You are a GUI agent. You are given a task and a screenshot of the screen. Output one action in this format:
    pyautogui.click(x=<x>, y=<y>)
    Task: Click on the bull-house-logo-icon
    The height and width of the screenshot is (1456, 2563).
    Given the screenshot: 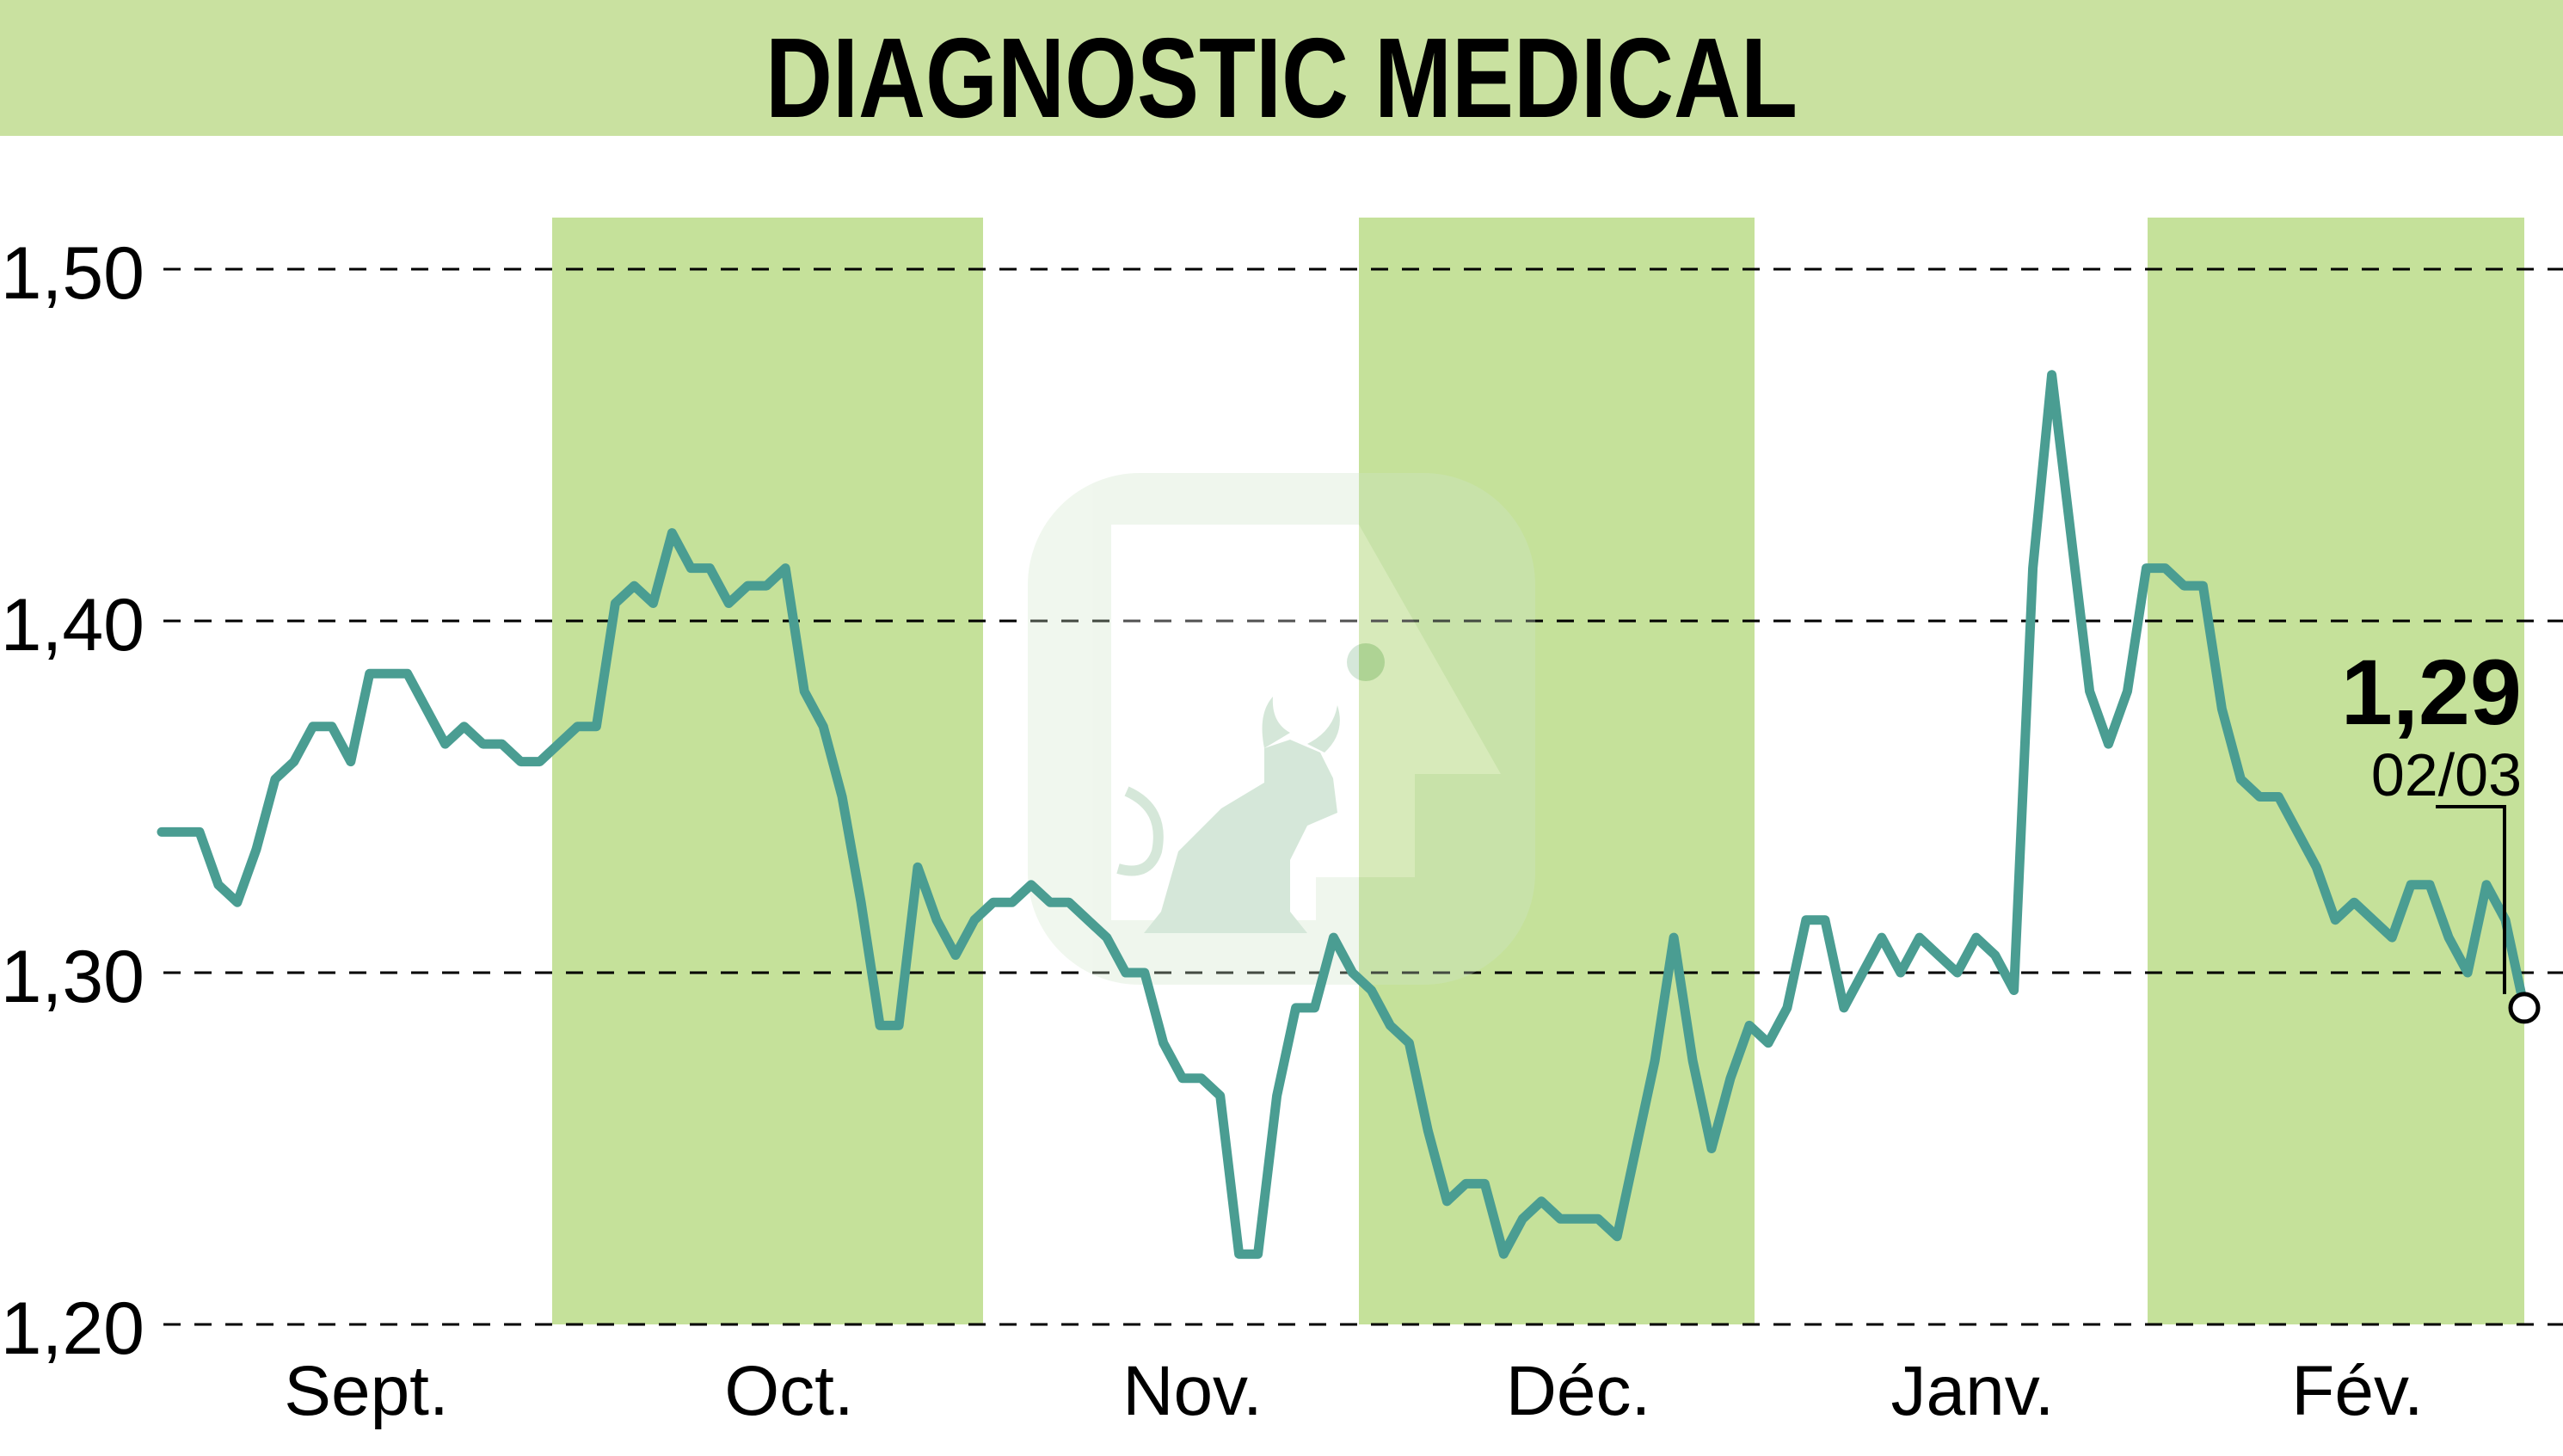 What is the action you would take?
    pyautogui.click(x=1281, y=729)
    